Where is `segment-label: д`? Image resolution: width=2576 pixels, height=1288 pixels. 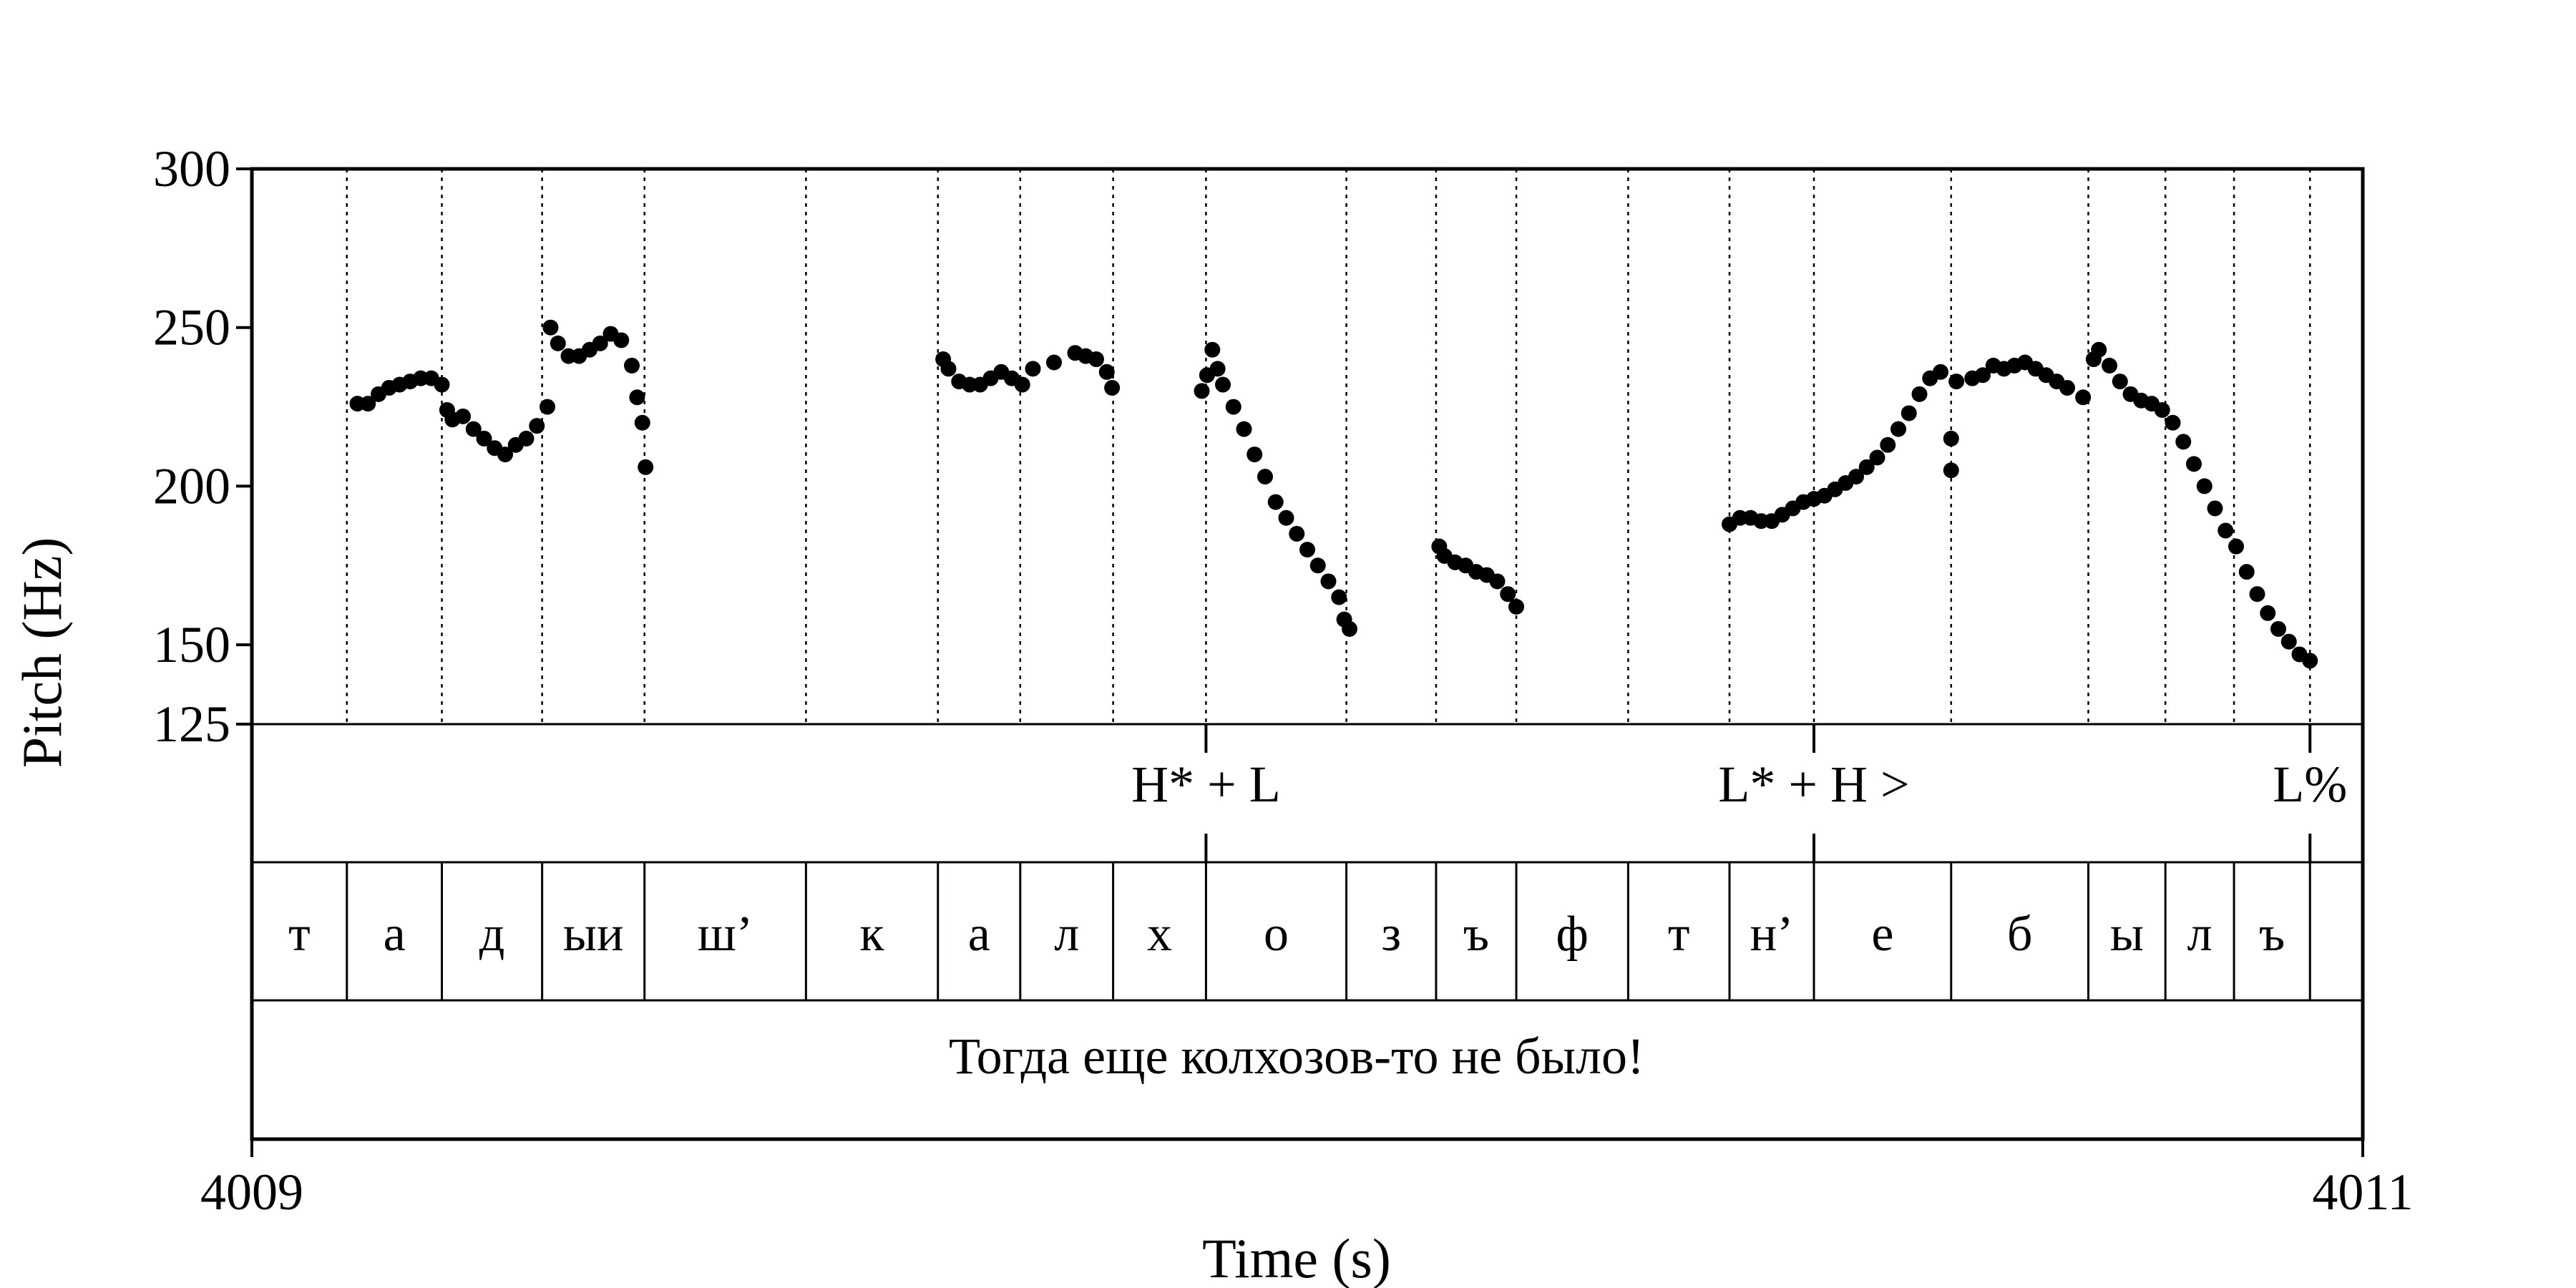
segment-label: д is located at coordinates (492, 934).